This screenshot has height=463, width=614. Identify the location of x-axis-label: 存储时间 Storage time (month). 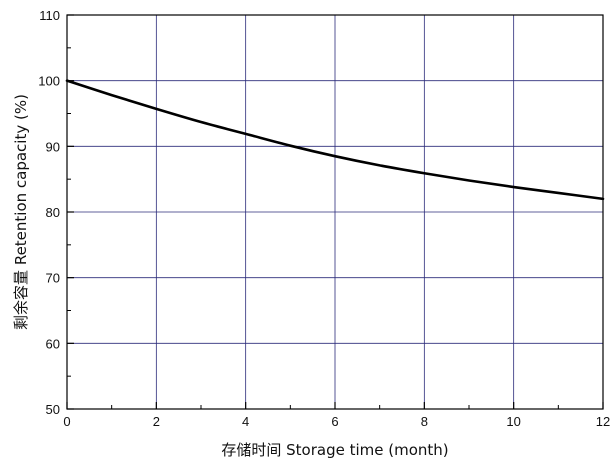
(334, 450).